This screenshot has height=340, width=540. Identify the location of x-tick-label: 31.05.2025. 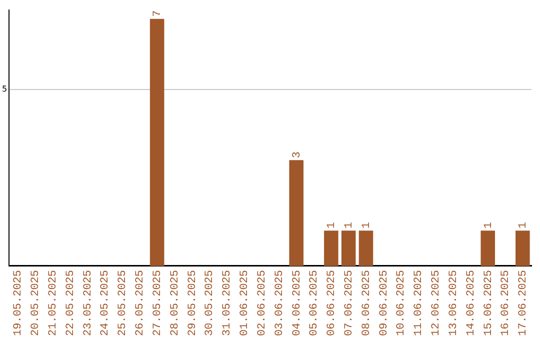
(228, 303).